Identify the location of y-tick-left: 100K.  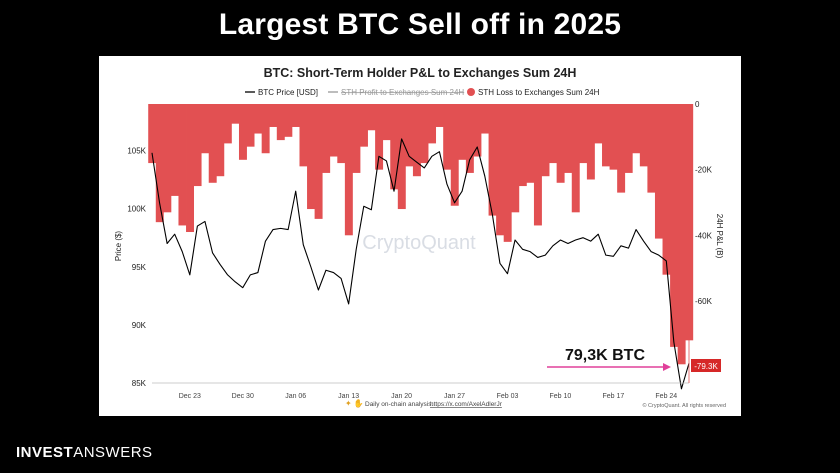
(136, 209).